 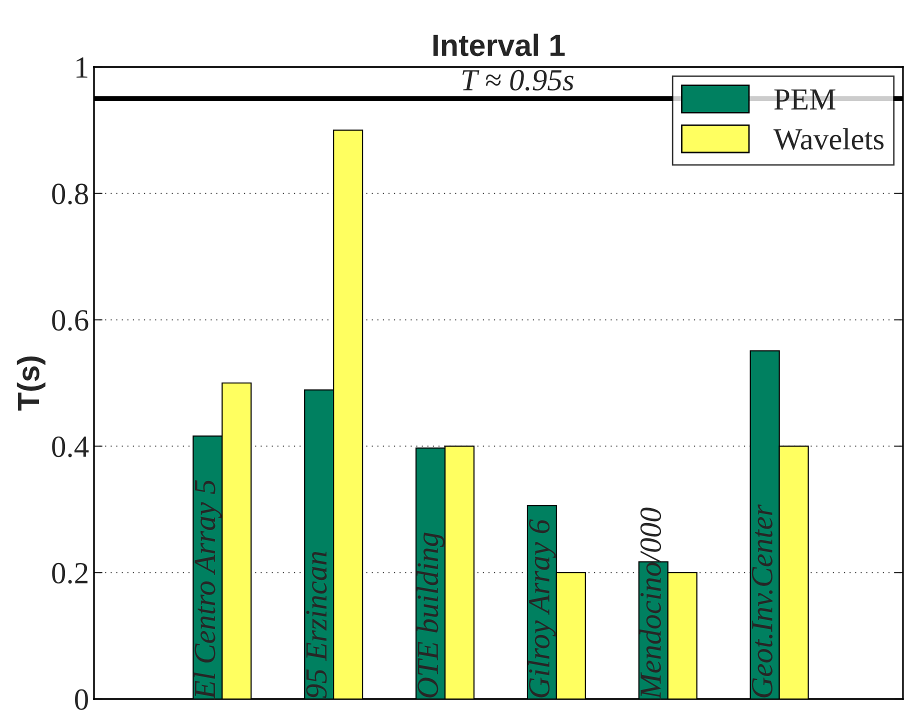 What do you see at coordinates (70, 573) in the screenshot?
I see `y-tick-label: 0.2` at bounding box center [70, 573].